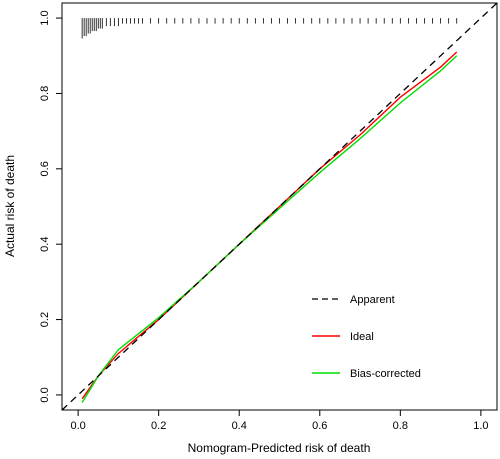 This screenshot has height=459, width=500. I want to click on x-tick-label-5: 1.0, so click(480, 426).